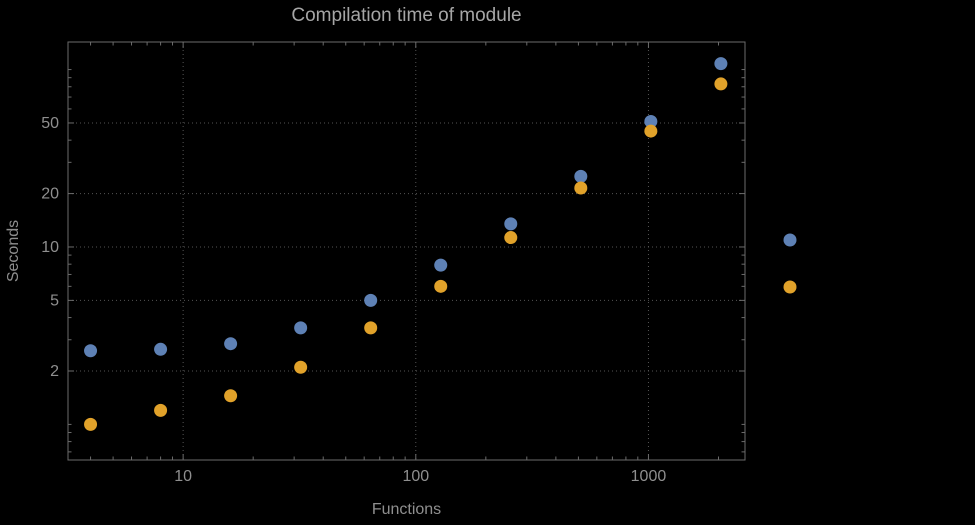 The image size is (975, 525). Describe the element at coordinates (50, 247) in the screenshot. I see `y-tick-label: 10` at that location.